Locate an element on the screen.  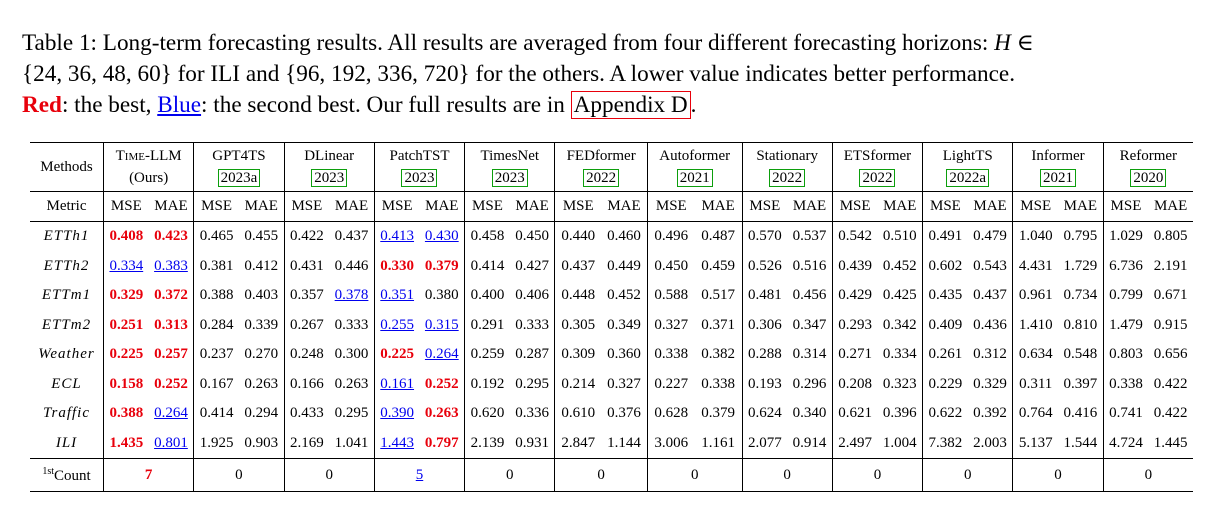
mae-value: 0.360 is located at coordinates (624, 354).